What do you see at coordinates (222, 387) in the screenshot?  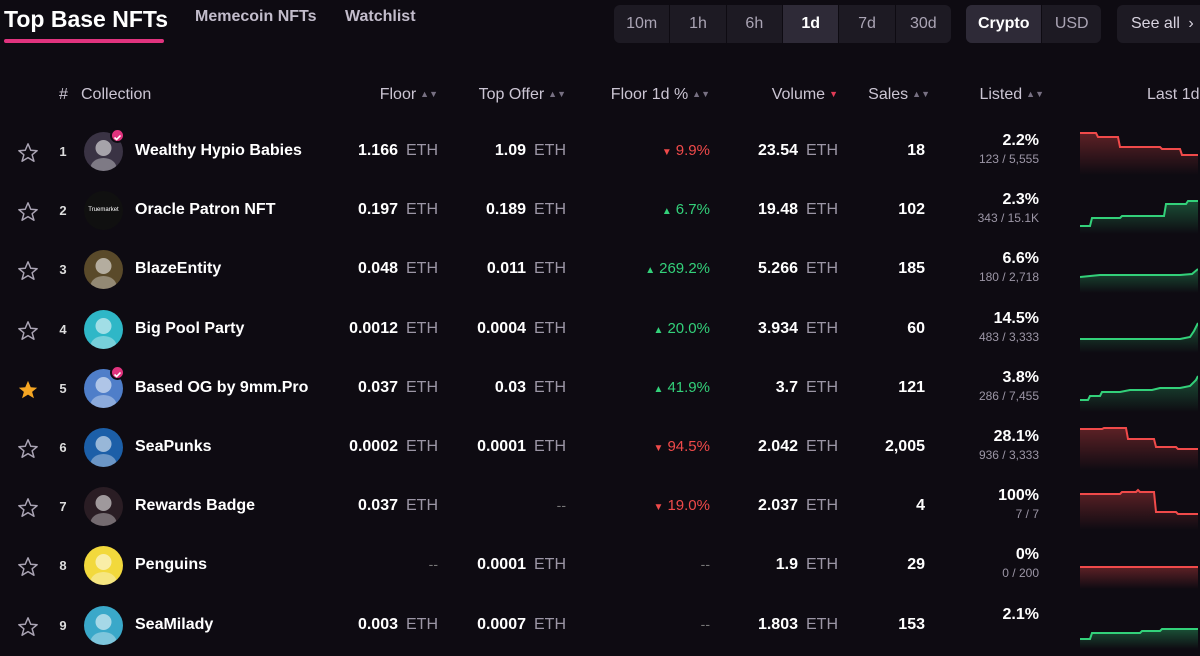 I see `collection-name: Based OG by 9mm.Pro` at bounding box center [222, 387].